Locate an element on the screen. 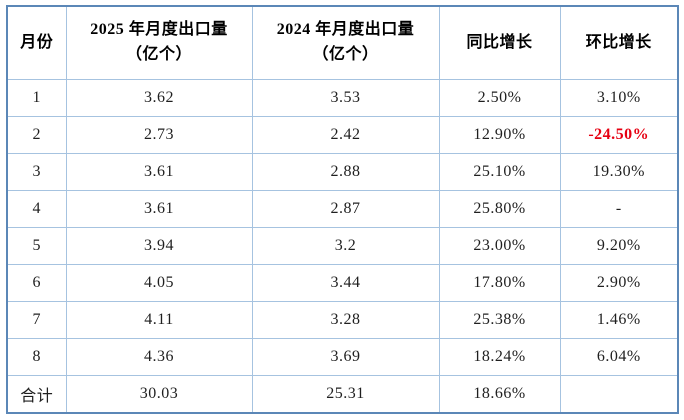  cell-month: 2 is located at coordinates (36, 135).